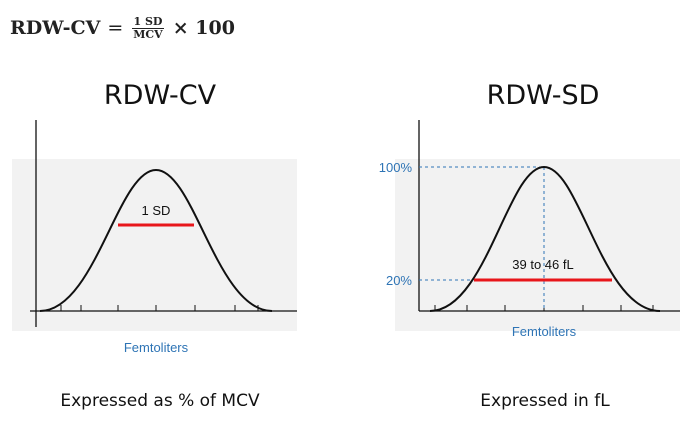 The width and height of the screenshot is (700, 431). Describe the element at coordinates (55, 28) in the screenshot. I see `formula-lhs: RDW-CV` at that location.